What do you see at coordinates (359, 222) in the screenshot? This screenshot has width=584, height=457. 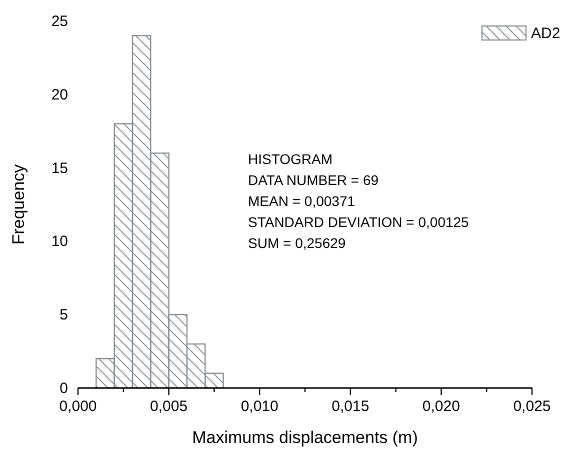 I see `annotation: STANDARD DEVIATION = 0,00125` at bounding box center [359, 222].